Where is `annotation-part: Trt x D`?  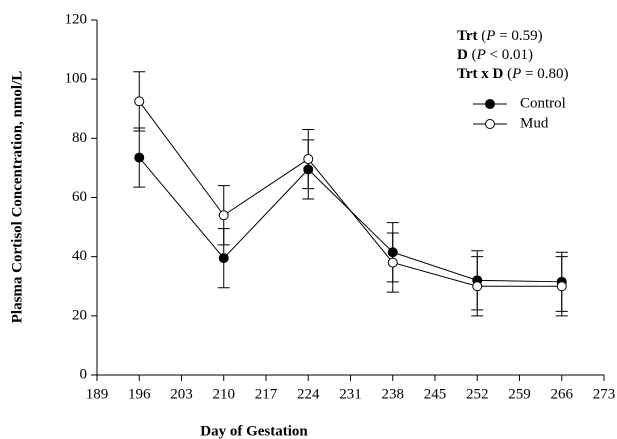
annotation-part: Trt x D is located at coordinates (480, 74).